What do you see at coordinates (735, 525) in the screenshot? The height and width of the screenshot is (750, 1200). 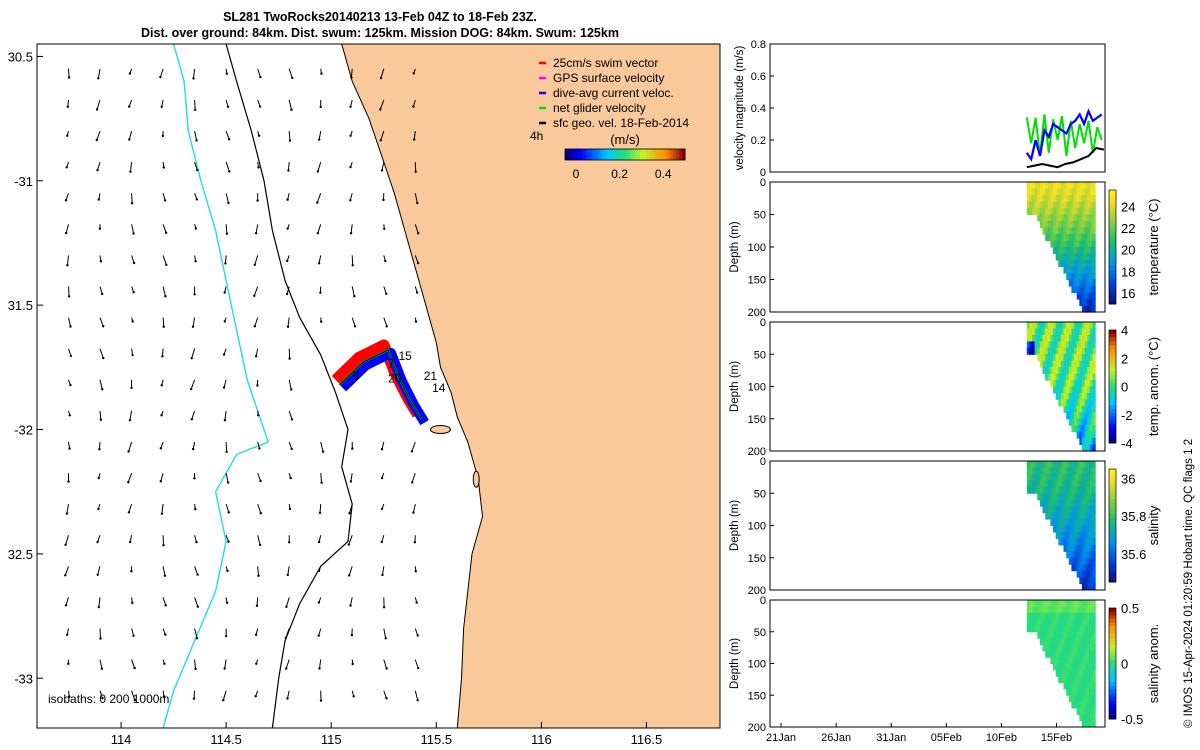 I see `section-y-axis-label: Depth (m)` at bounding box center [735, 525].